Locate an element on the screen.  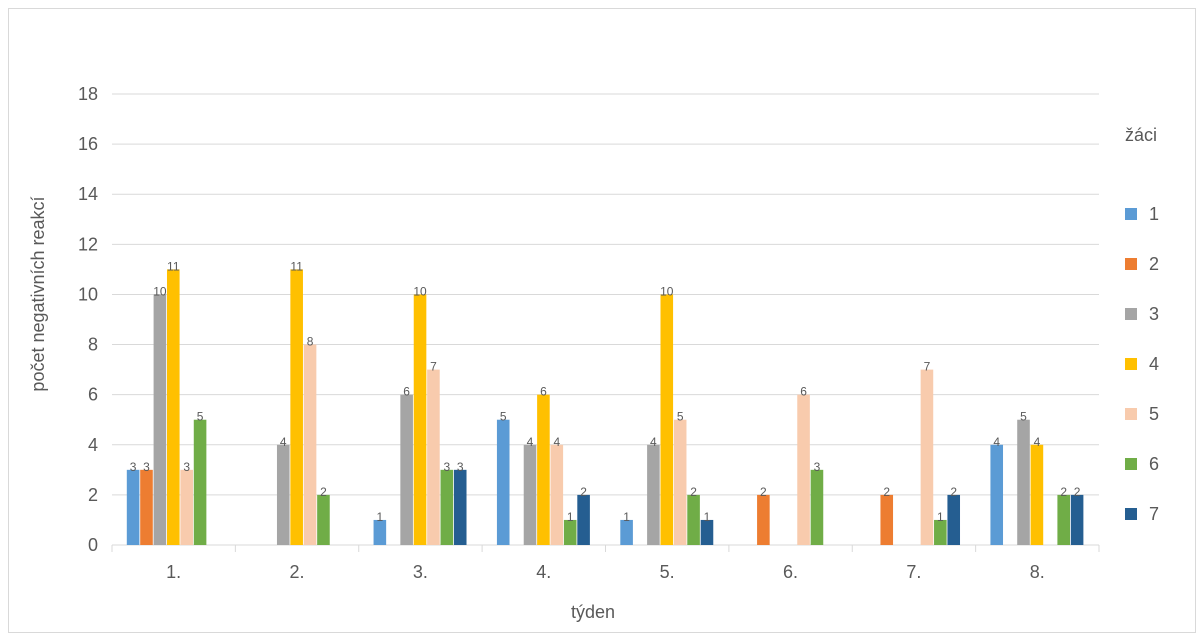
x-tick-label: 6. is located at coordinates (790, 572).